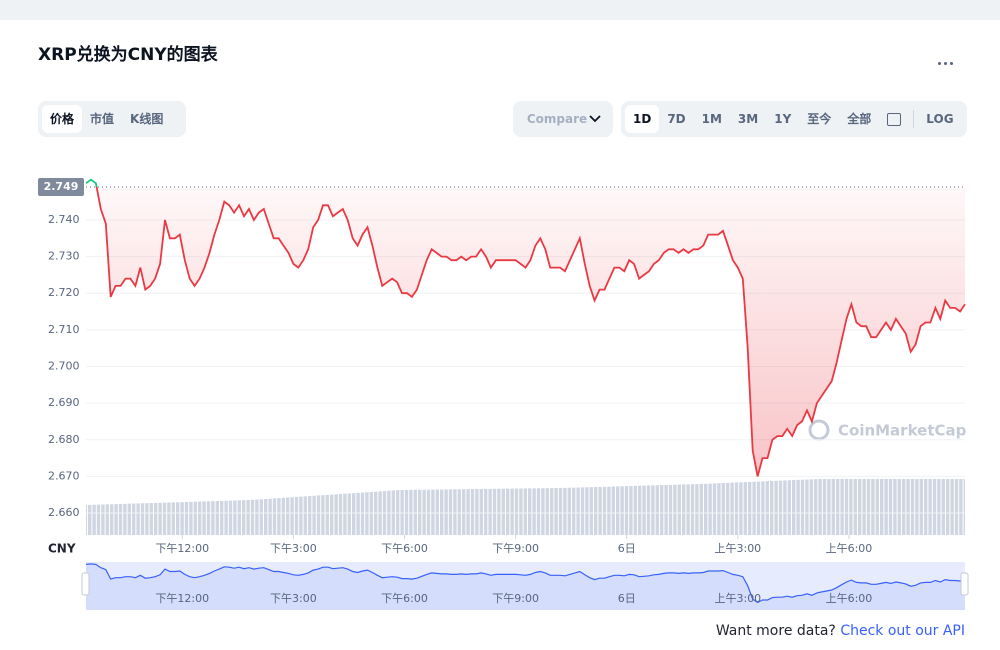 The width and height of the screenshot is (1000, 650). What do you see at coordinates (182, 598) in the screenshot?
I see `navigator-tick-label: 下午12:00` at bounding box center [182, 598].